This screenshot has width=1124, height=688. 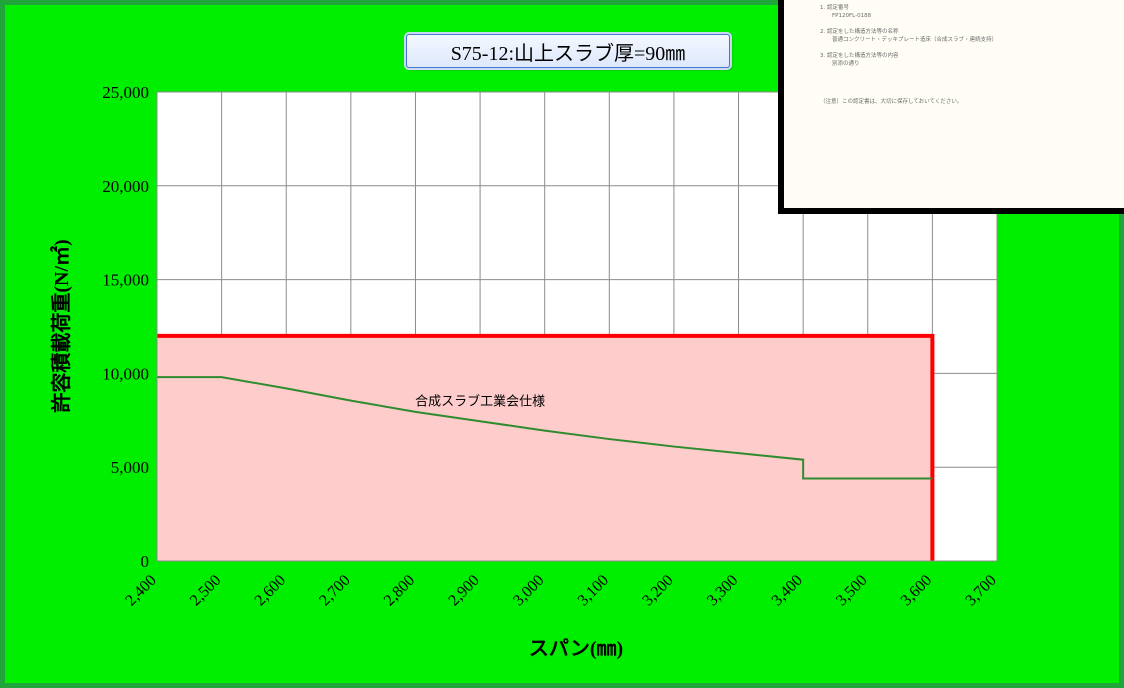 I want to click on x-tick-label: 2,800, so click(x=399, y=590).